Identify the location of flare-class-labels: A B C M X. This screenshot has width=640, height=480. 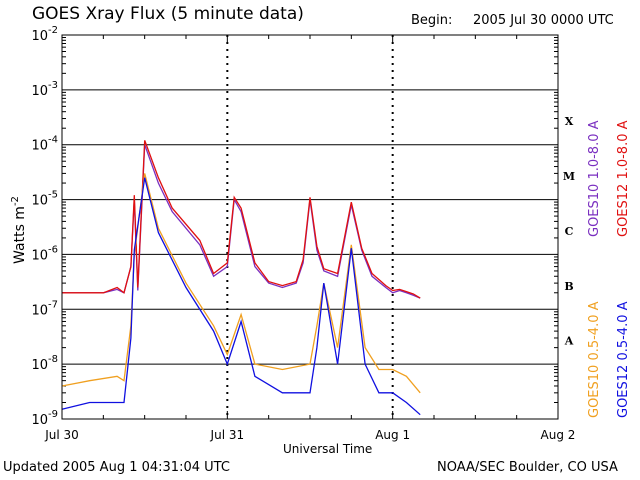
(569, 231).